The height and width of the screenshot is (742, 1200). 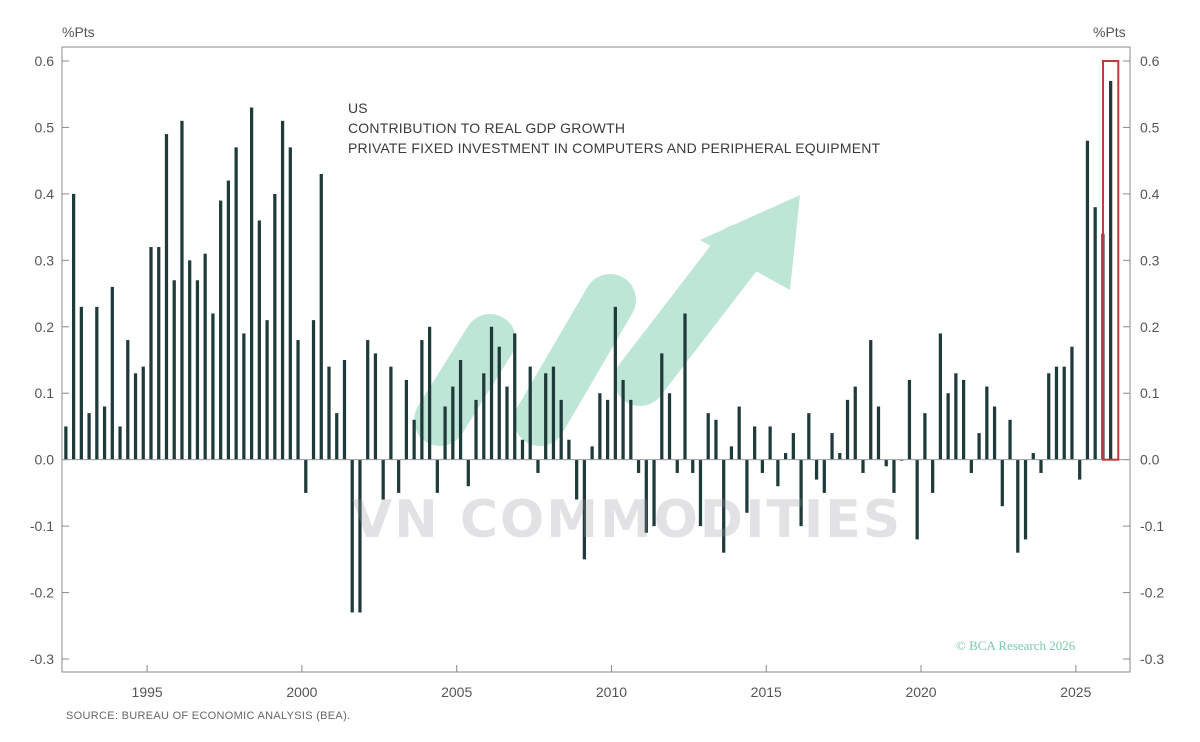 I want to click on y-tick-label-left: 0.6, so click(x=45, y=61).